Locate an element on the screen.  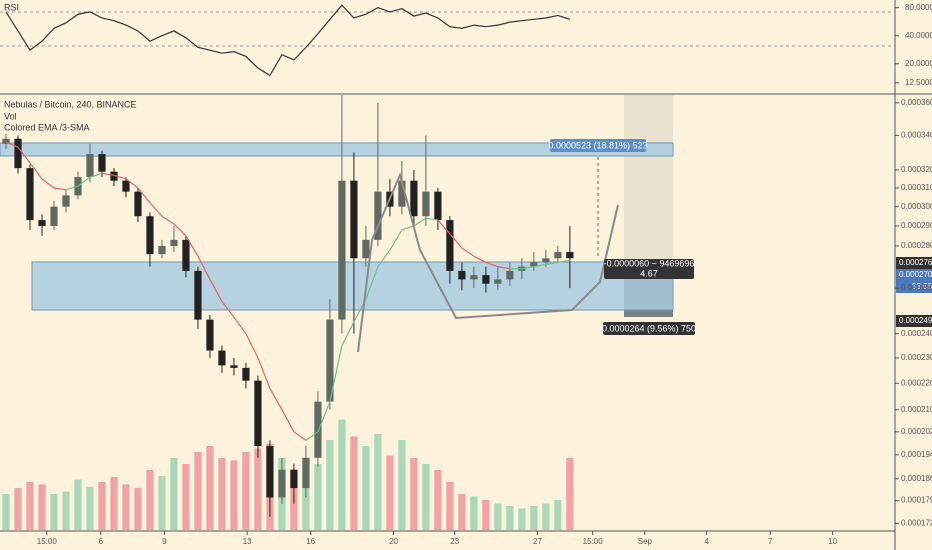
x-tick-label: 10 is located at coordinates (832, 541).